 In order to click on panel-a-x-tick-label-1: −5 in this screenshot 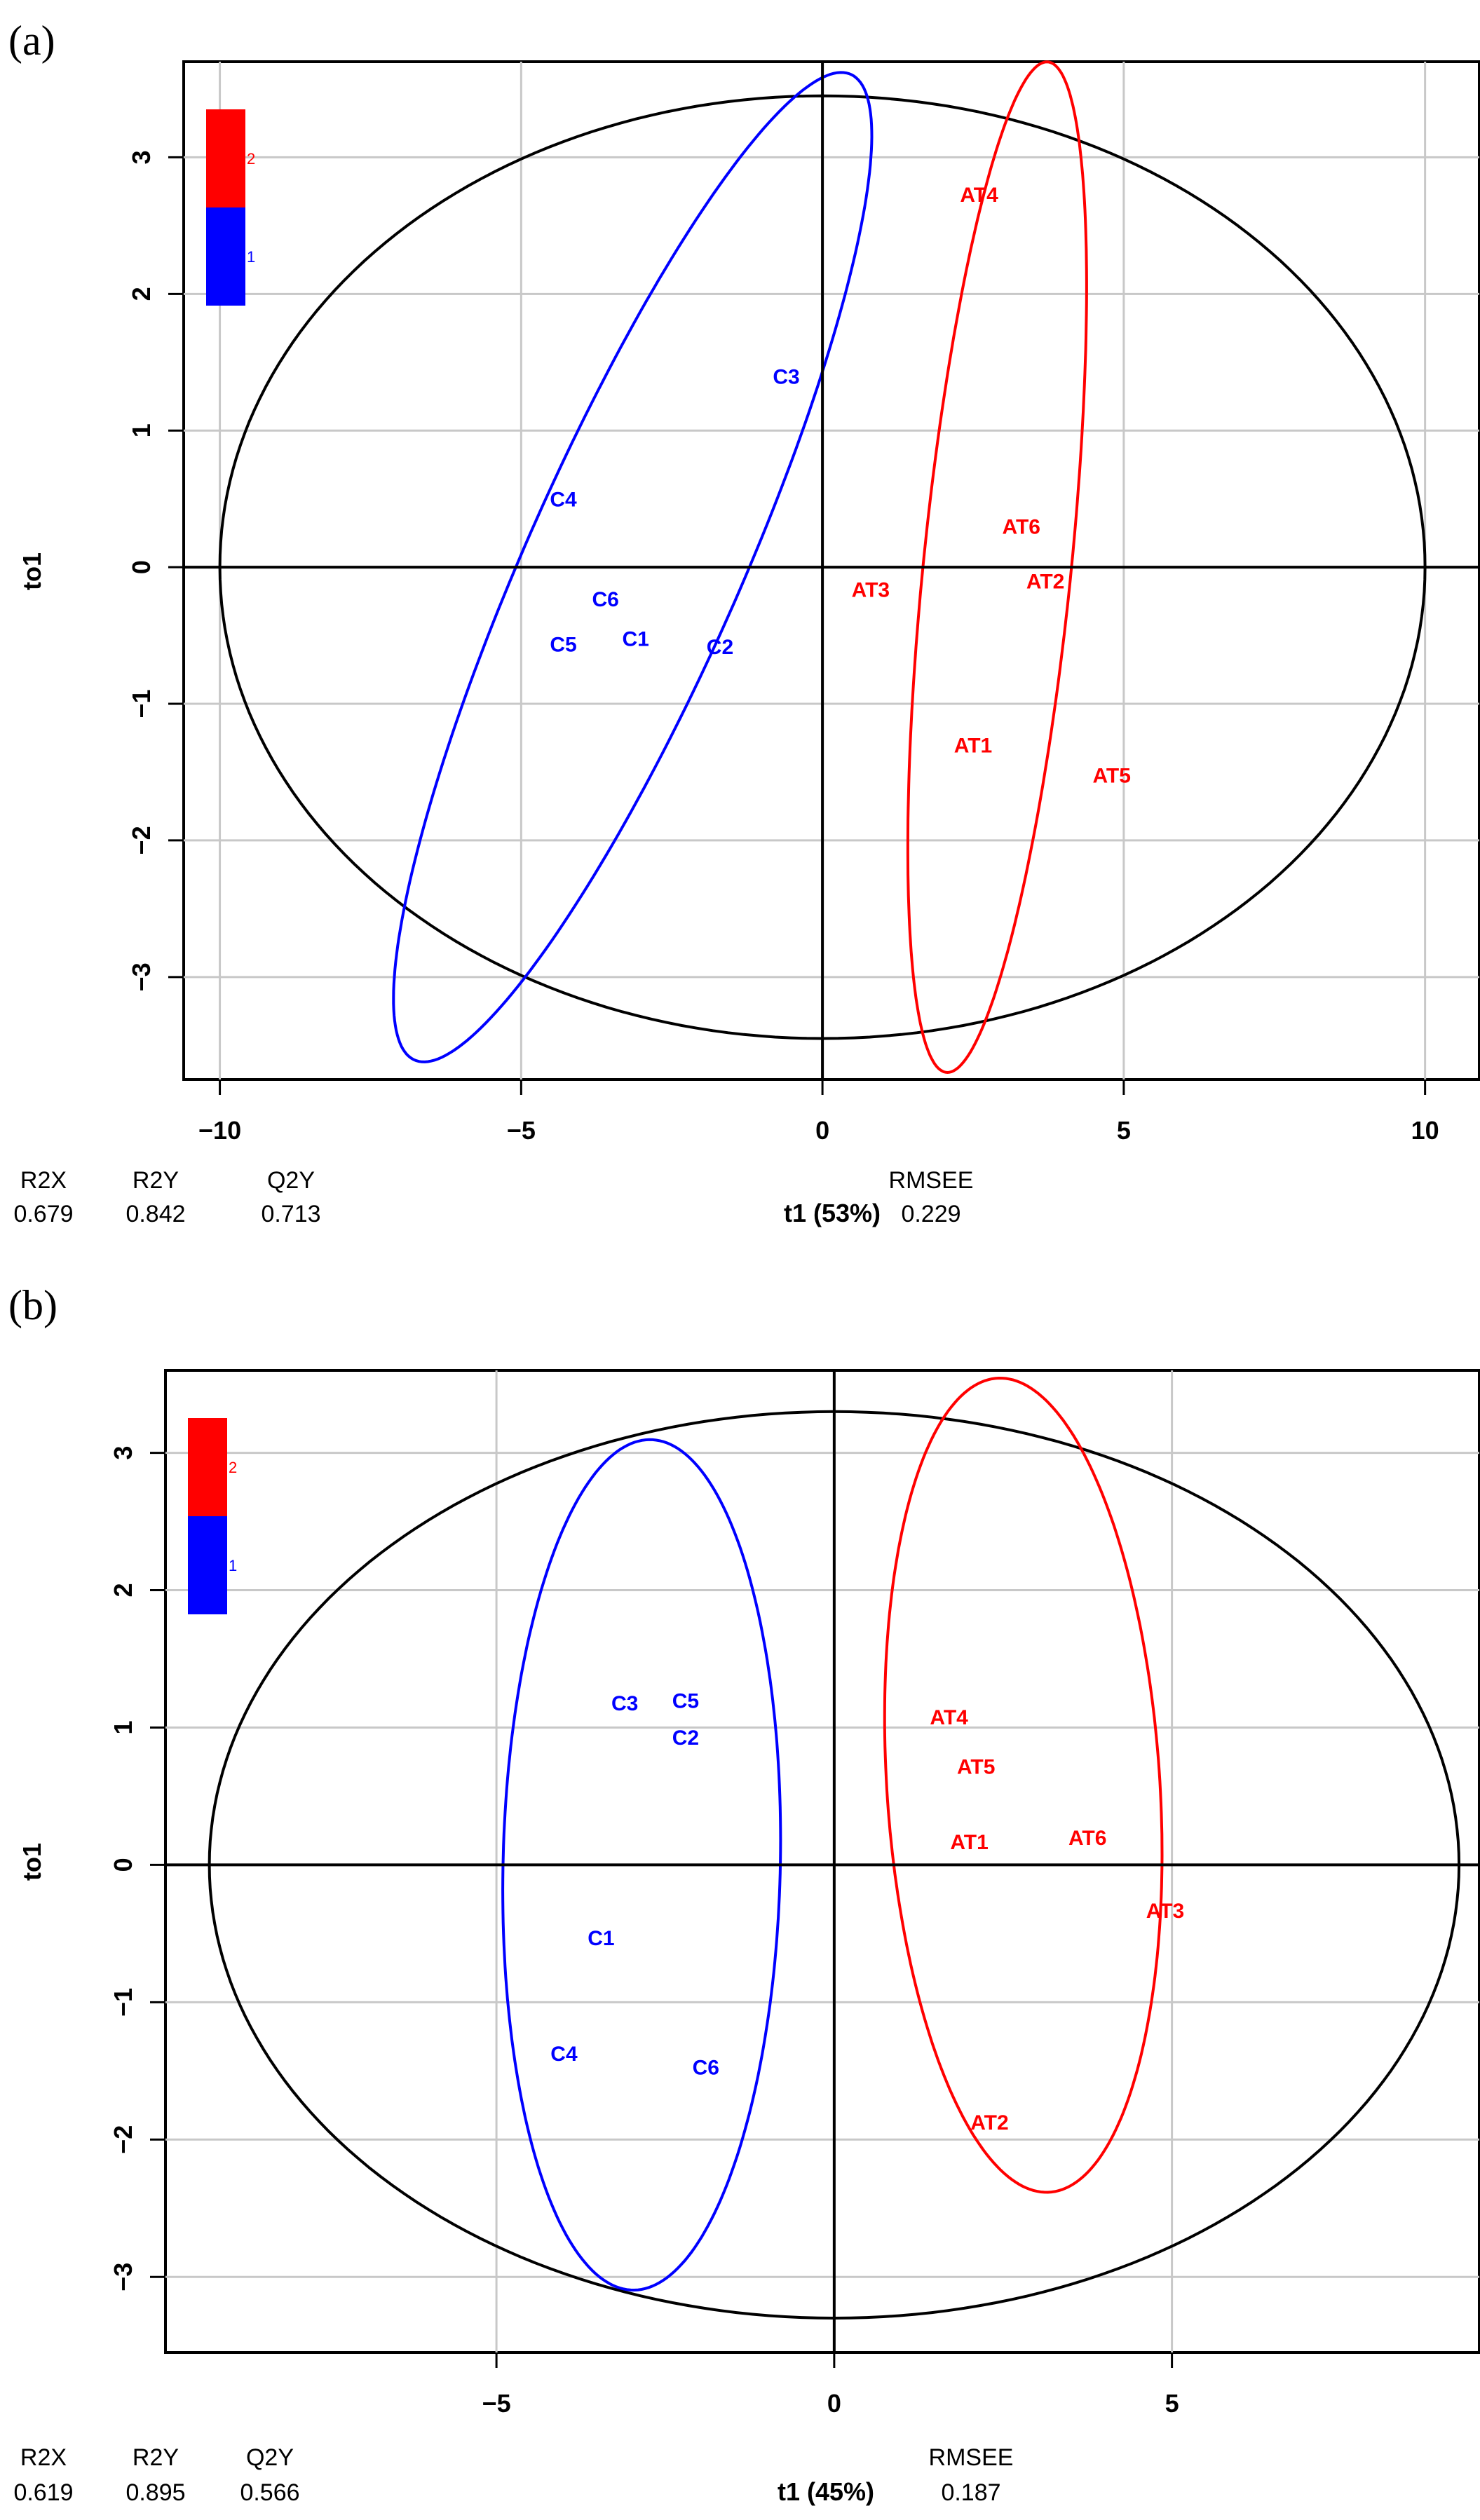, I will do `click(521, 1131)`.